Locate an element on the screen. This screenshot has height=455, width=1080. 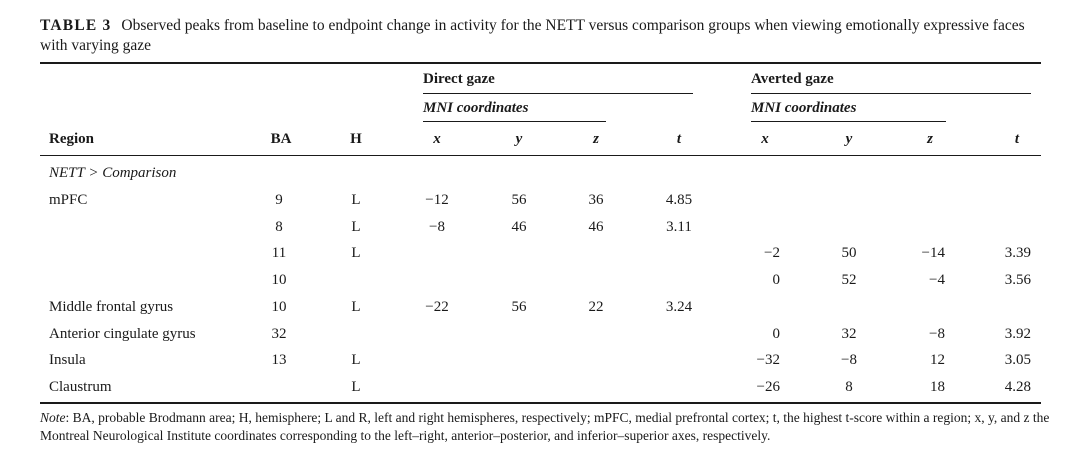
col-header-averted-x: x is located at coordinates (765, 139).